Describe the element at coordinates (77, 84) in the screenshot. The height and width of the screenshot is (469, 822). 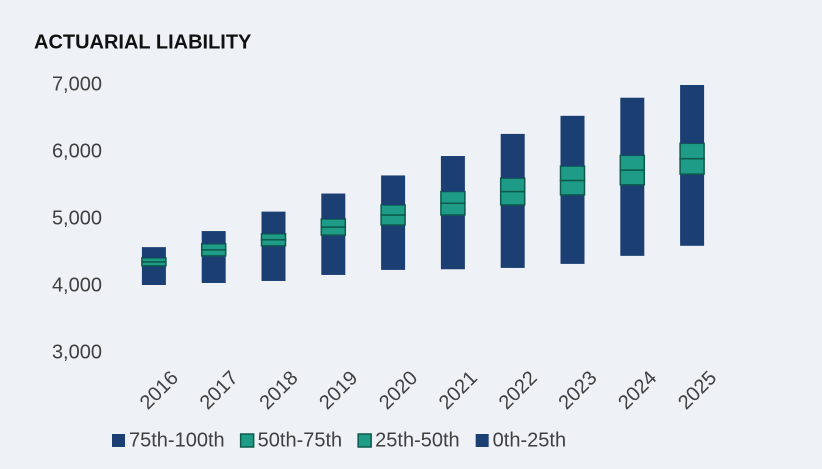
I see `y-tick-label: 7,000` at that location.